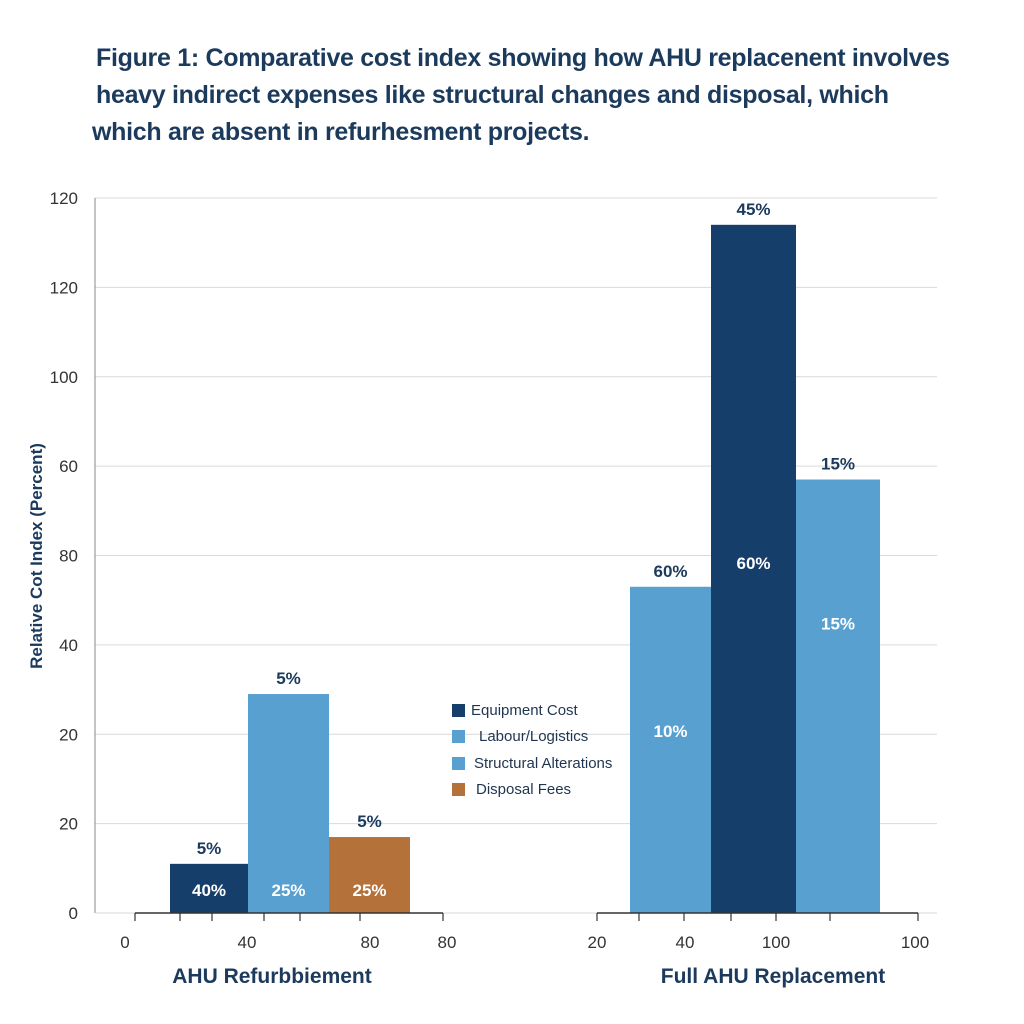 The width and height of the screenshot is (1024, 1024). I want to click on y-tick-label: 100, so click(64, 377).